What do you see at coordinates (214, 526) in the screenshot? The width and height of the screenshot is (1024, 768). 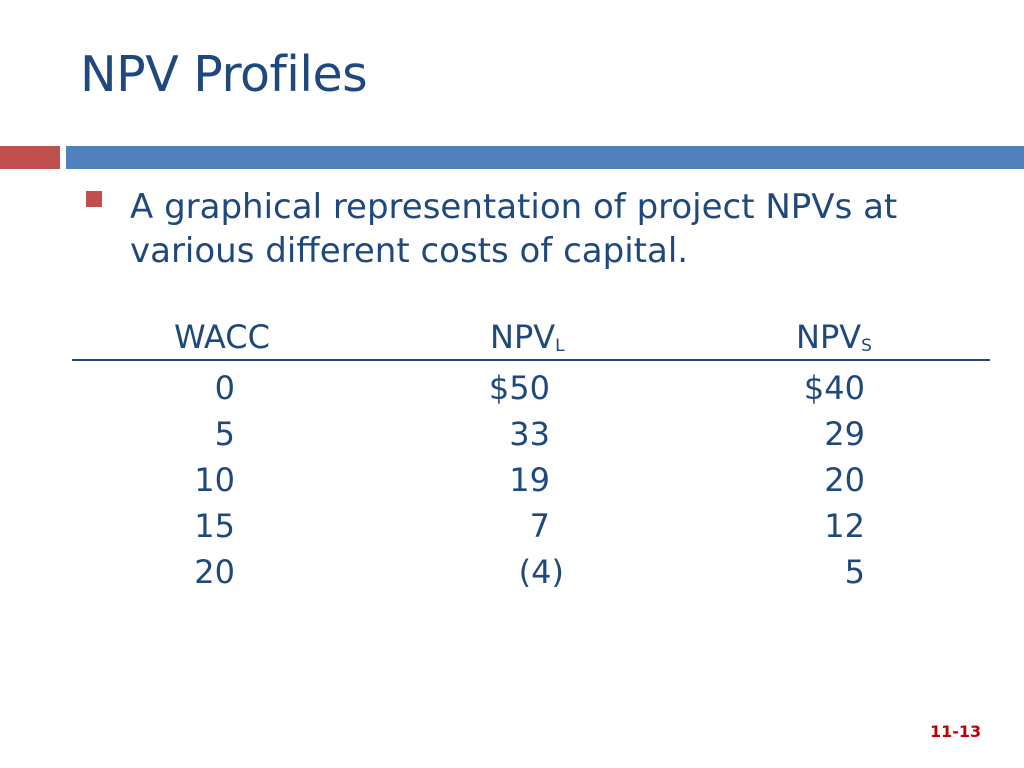 I see `table-cell-wacc: 15` at bounding box center [214, 526].